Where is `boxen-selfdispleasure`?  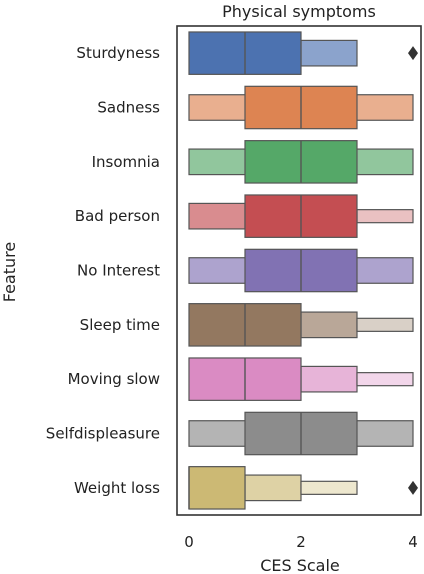
boxen-selfdispleasure is located at coordinates (301, 433).